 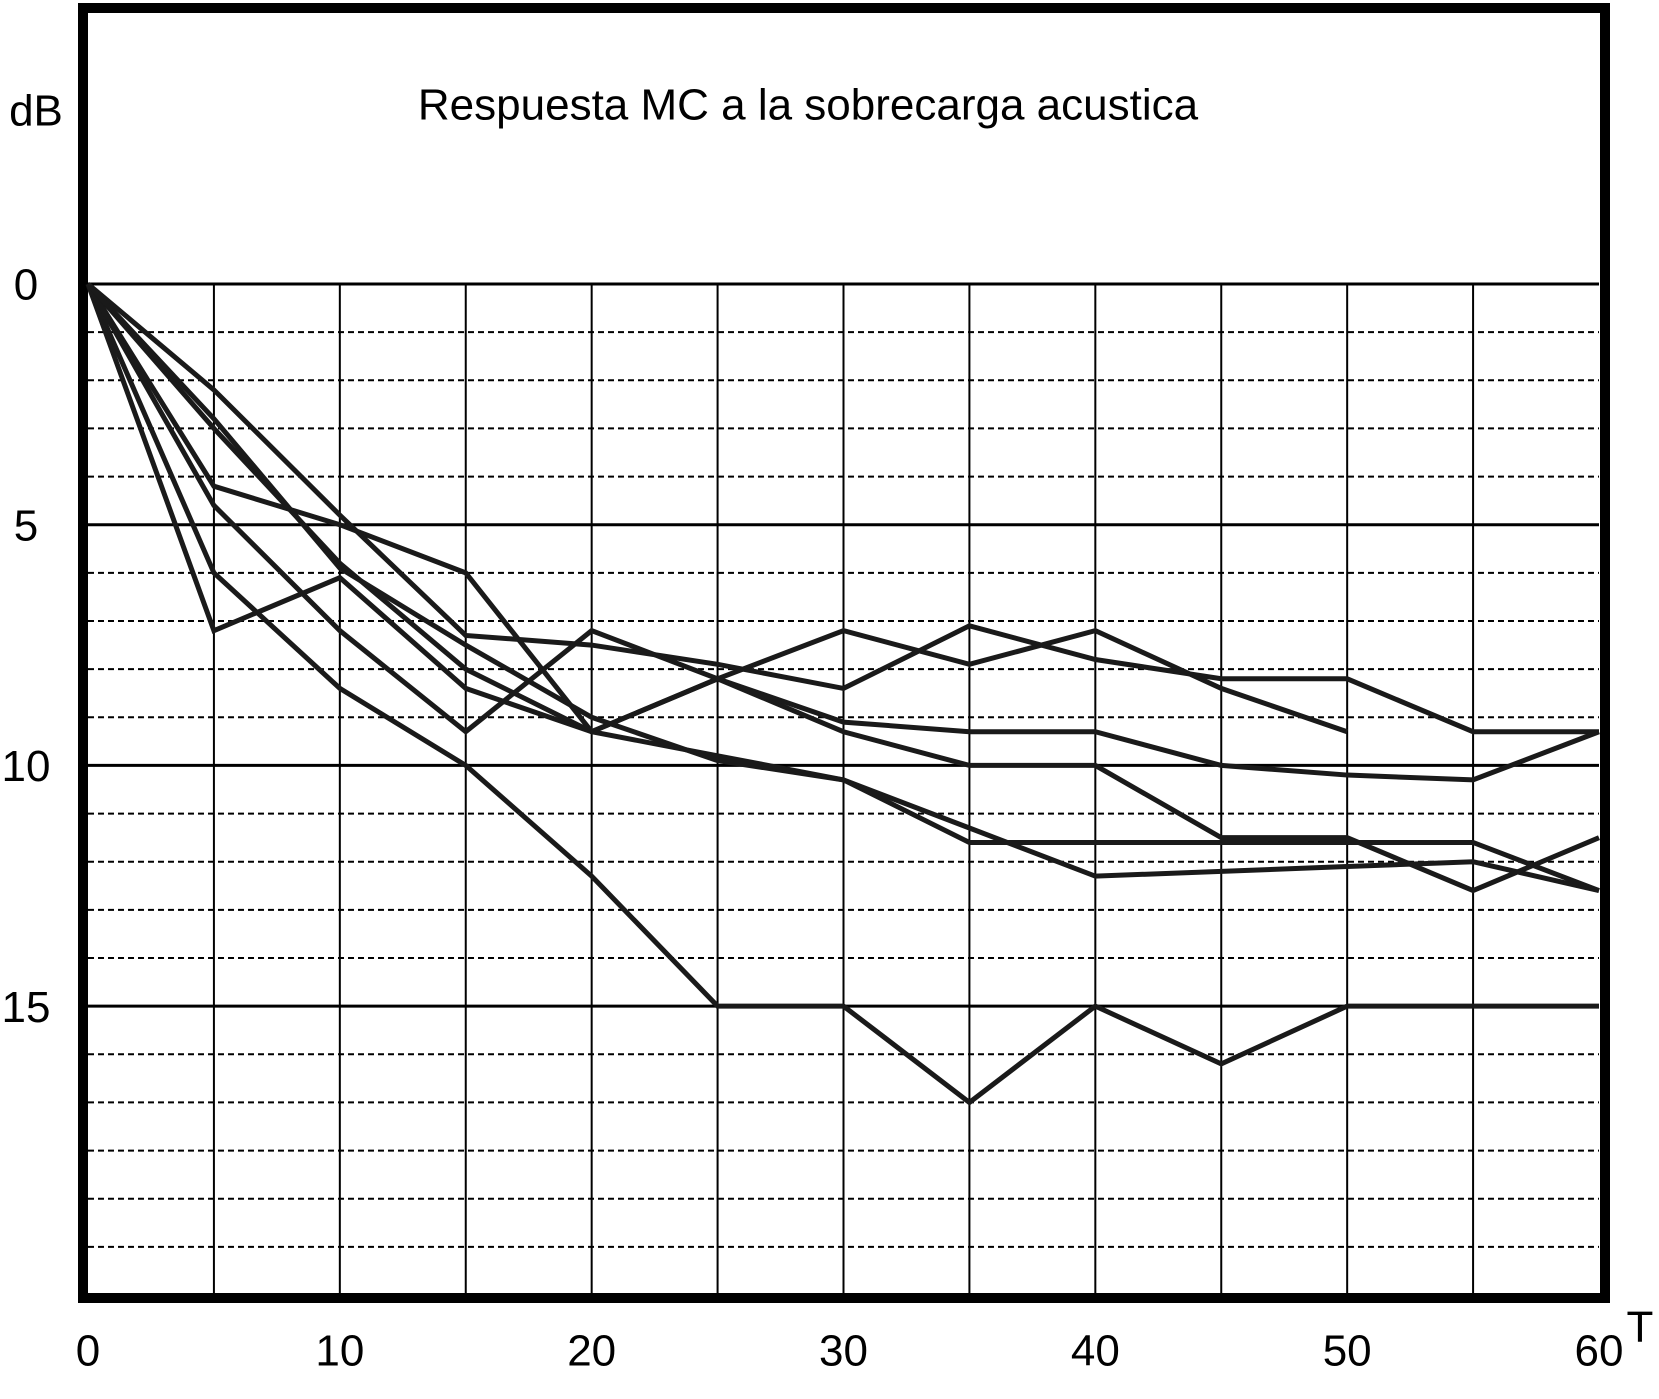 What do you see at coordinates (1640, 1327) in the screenshot?
I see `x-axis-label: T` at bounding box center [1640, 1327].